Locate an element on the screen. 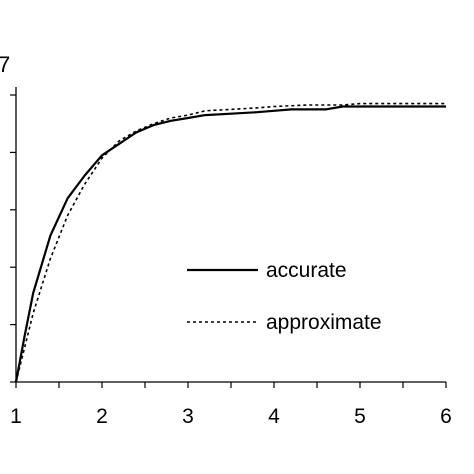  legend-label-approximate: approximate is located at coordinates (324, 322).